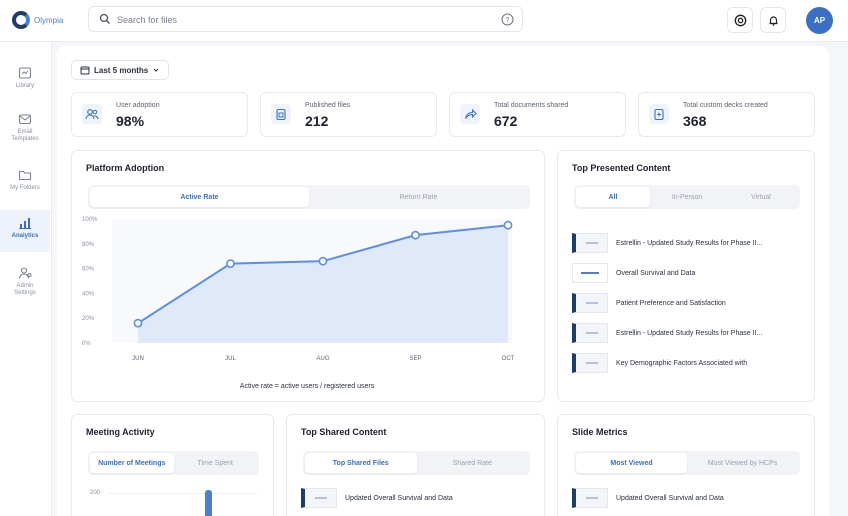 The height and width of the screenshot is (516, 848). I want to click on lifebuoy-icon, so click(740, 20).